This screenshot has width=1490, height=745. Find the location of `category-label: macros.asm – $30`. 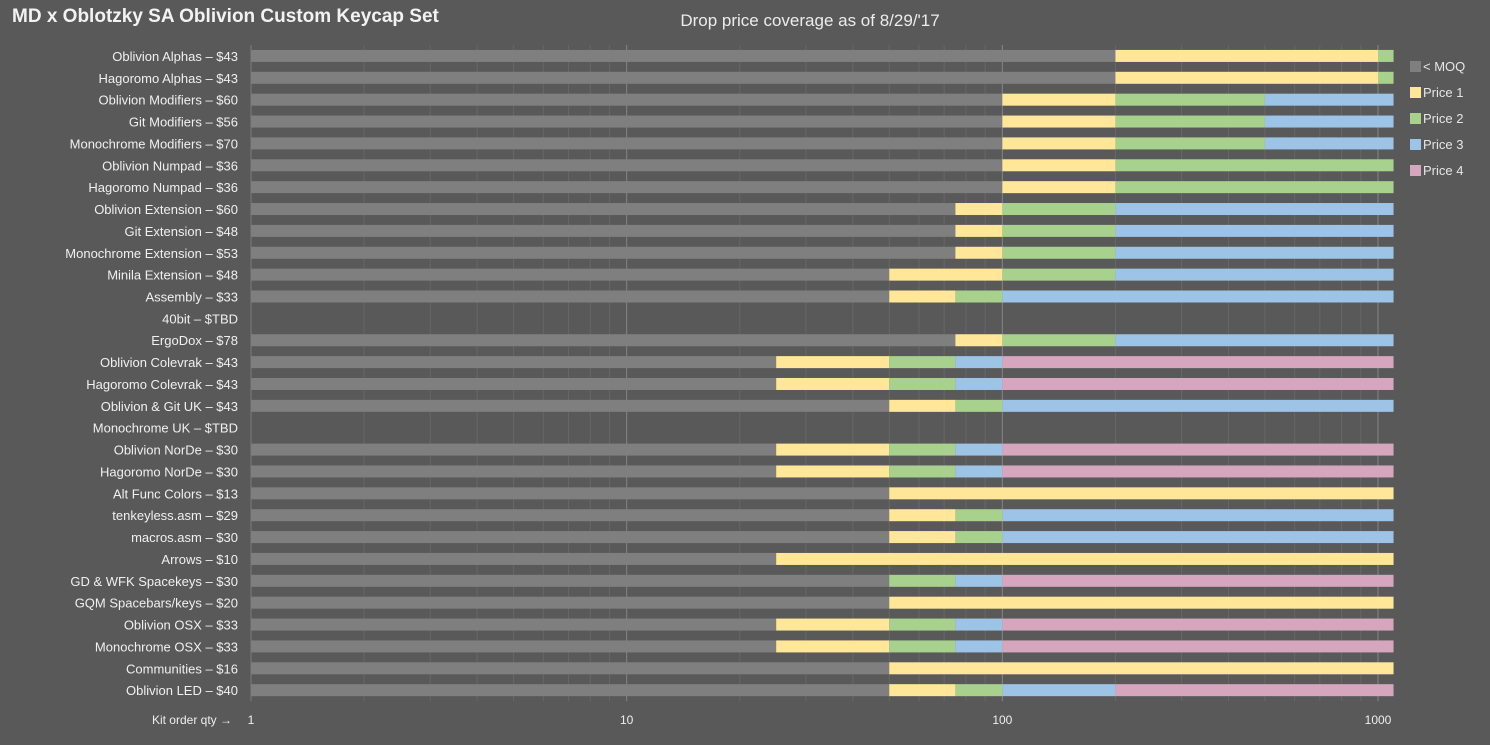

category-label: macros.asm – $30 is located at coordinates (184, 537).